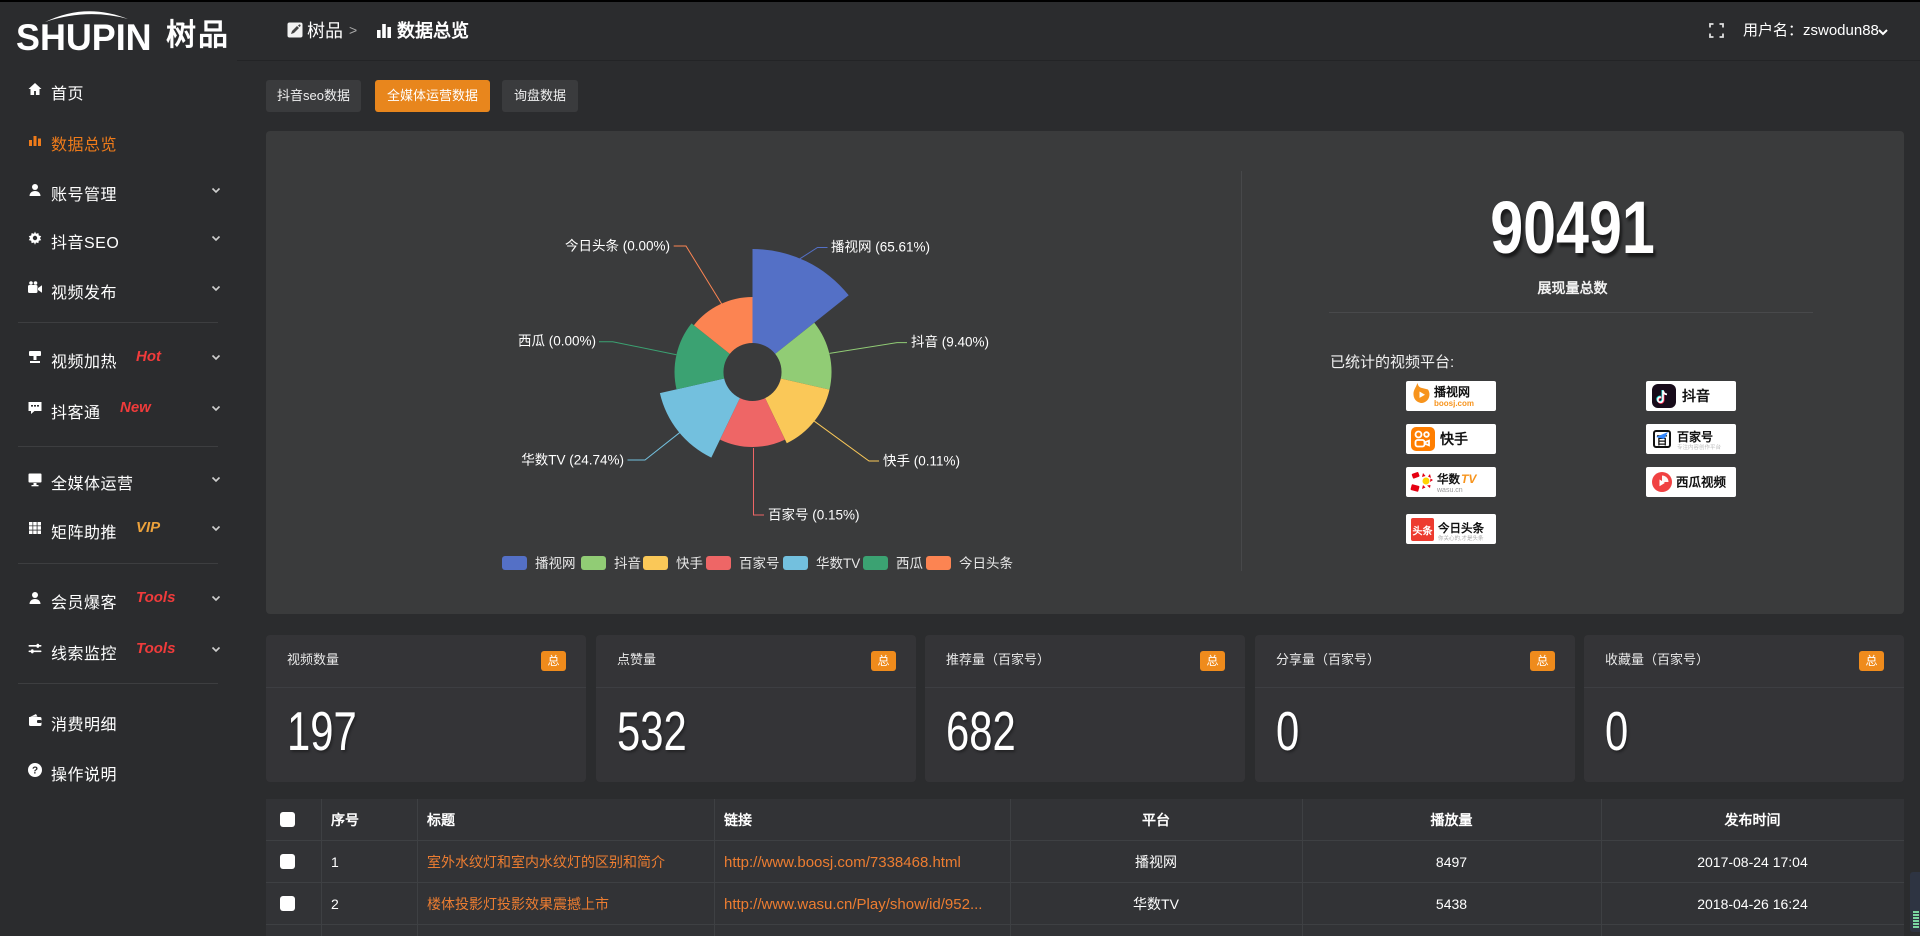 The width and height of the screenshot is (1920, 936). Describe the element at coordinates (572, 460) in the screenshot. I see `svg-text: 华数TV (24.74%)` at that location.